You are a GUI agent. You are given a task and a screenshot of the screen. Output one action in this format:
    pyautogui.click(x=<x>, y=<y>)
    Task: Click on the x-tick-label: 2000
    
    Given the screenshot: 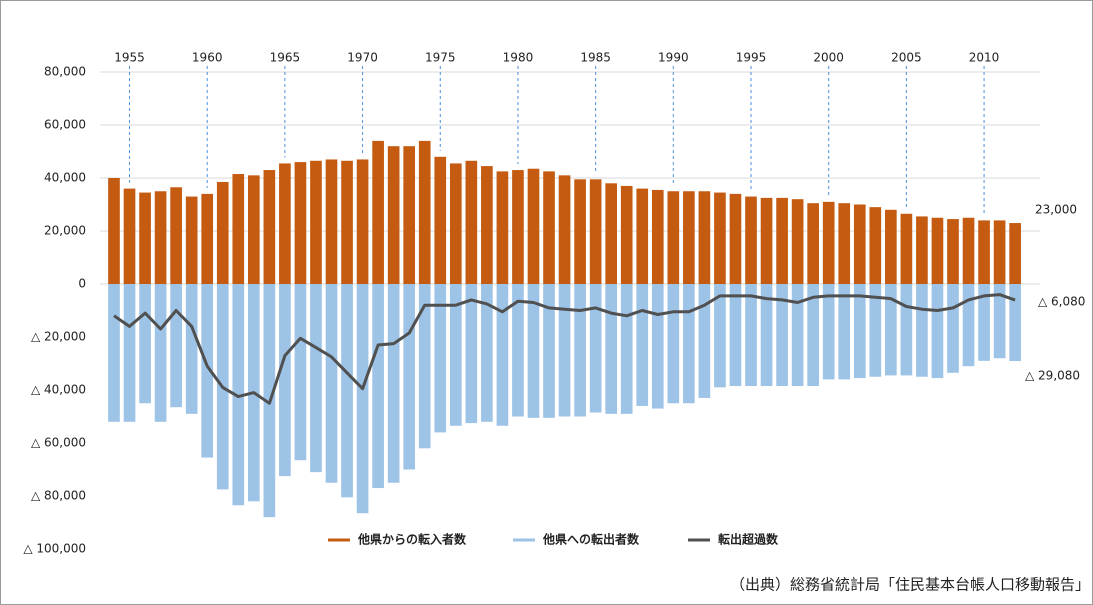 What is the action you would take?
    pyautogui.click(x=828, y=58)
    